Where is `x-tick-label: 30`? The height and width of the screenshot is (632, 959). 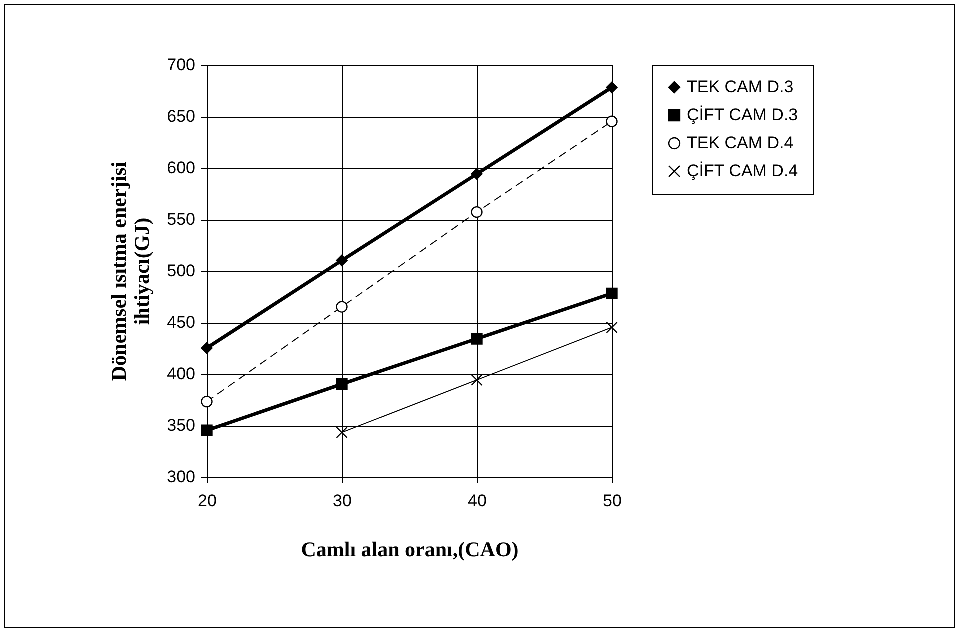 x-tick-label: 30 is located at coordinates (342, 501).